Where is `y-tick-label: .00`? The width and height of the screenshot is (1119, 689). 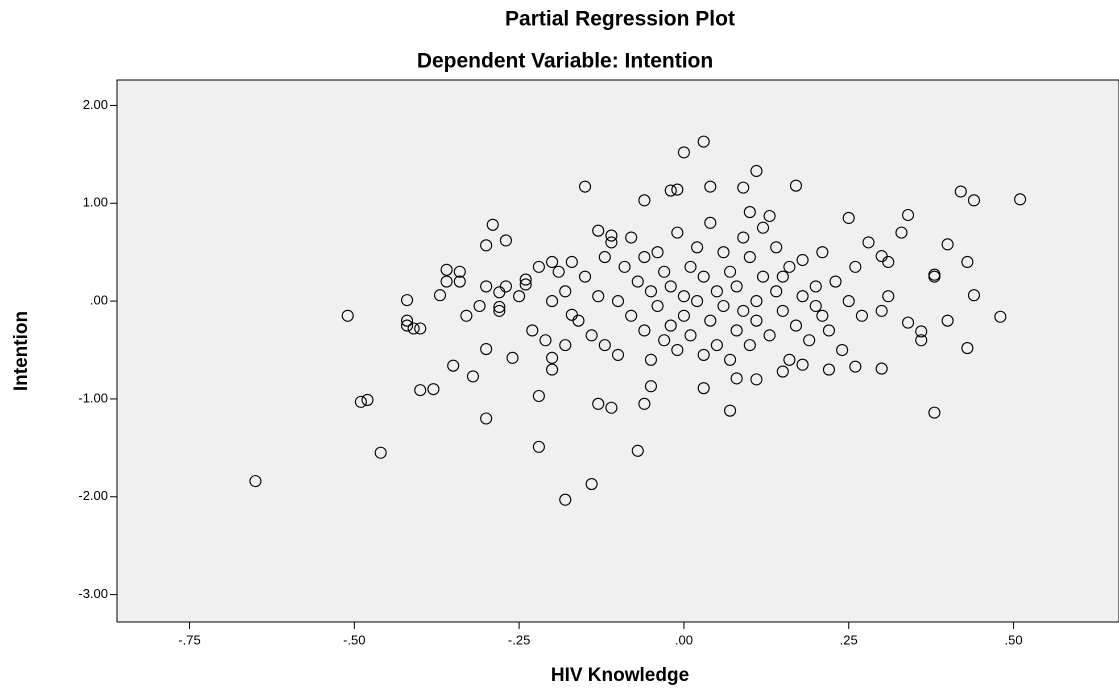
y-tick-label: .00 is located at coordinates (99, 300).